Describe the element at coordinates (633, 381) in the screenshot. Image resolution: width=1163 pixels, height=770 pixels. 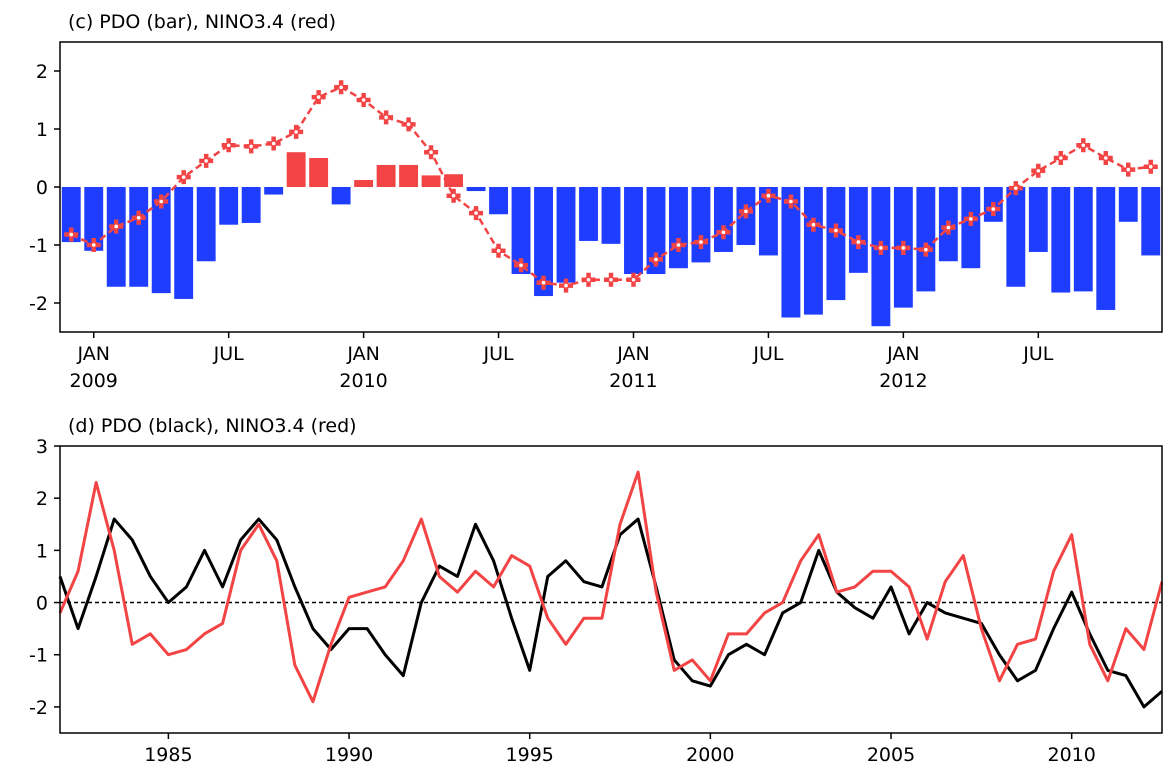
I see `x-year-label: 2011` at that location.